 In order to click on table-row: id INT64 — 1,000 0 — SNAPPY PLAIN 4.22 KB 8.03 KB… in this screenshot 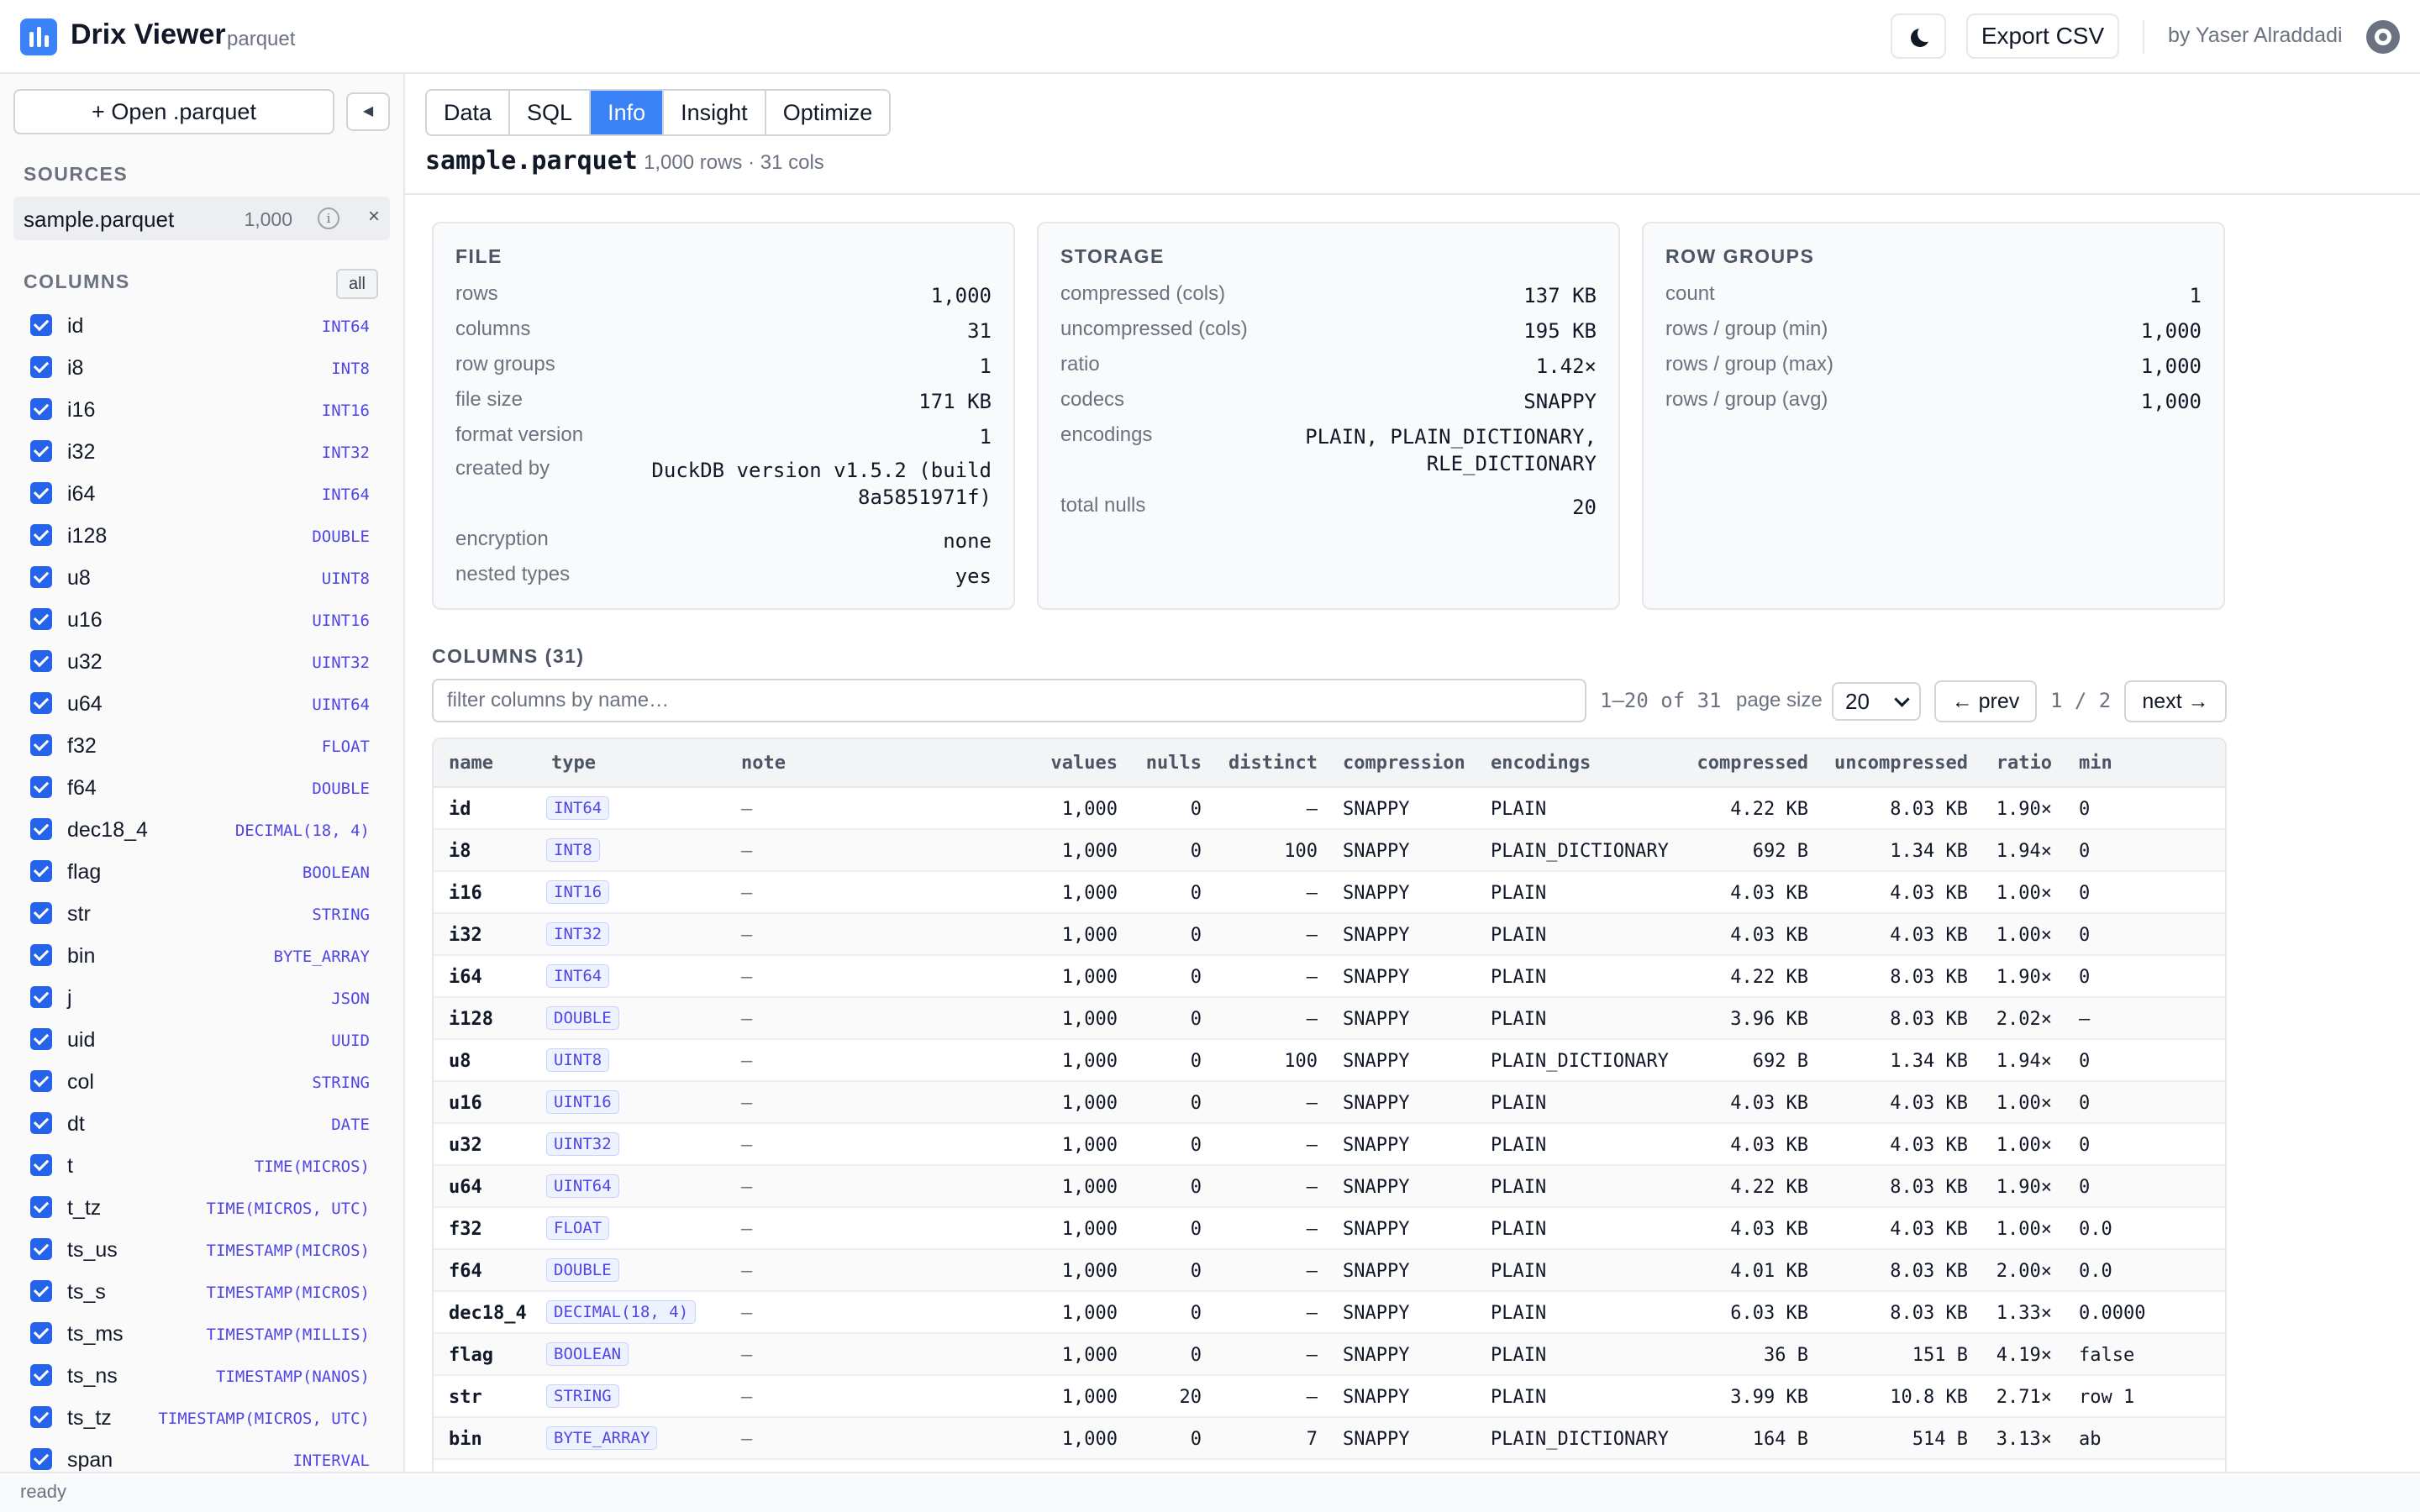, I will do `click(1329, 809)`.